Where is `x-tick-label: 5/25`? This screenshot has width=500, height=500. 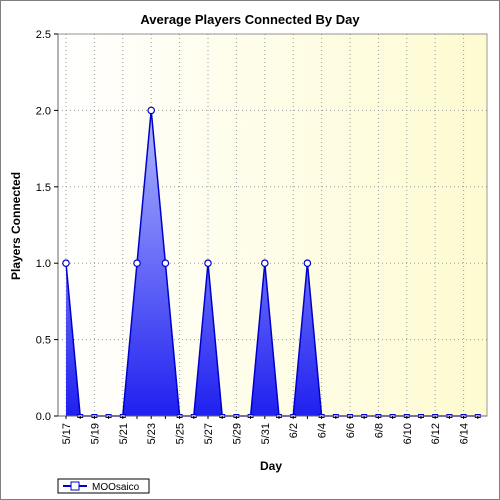
x-tick-label: 5/25 is located at coordinates (181, 433).